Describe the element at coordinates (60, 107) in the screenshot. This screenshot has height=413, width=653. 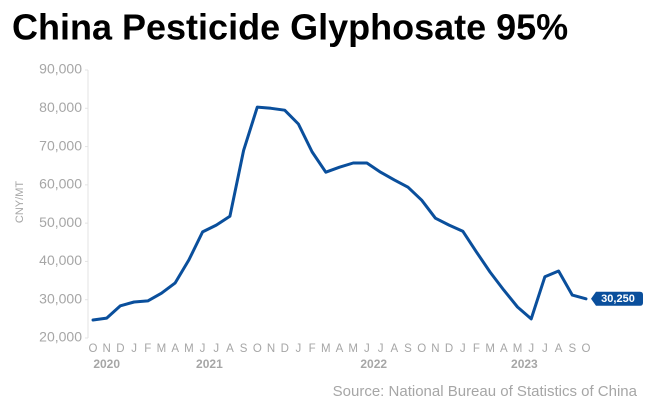
I see `y-tick-label: 80,000` at that location.